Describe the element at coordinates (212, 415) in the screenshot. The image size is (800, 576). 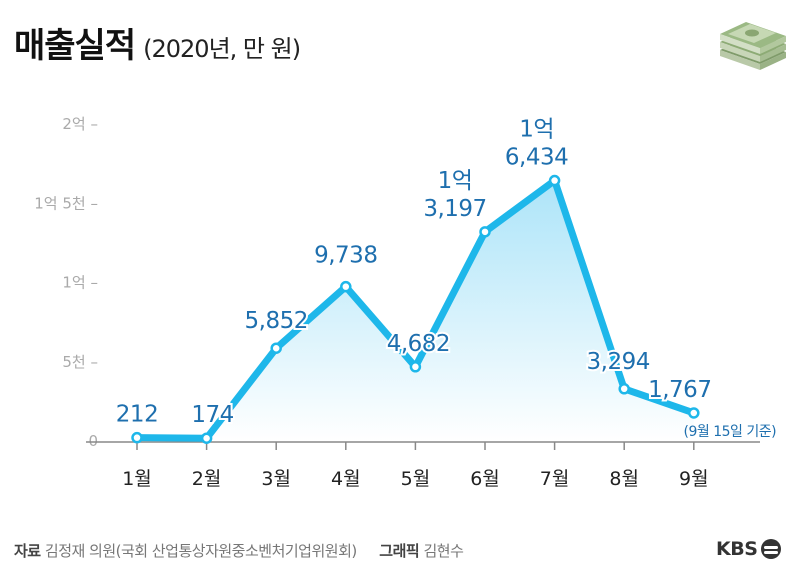
I see `data-label: 174` at that location.